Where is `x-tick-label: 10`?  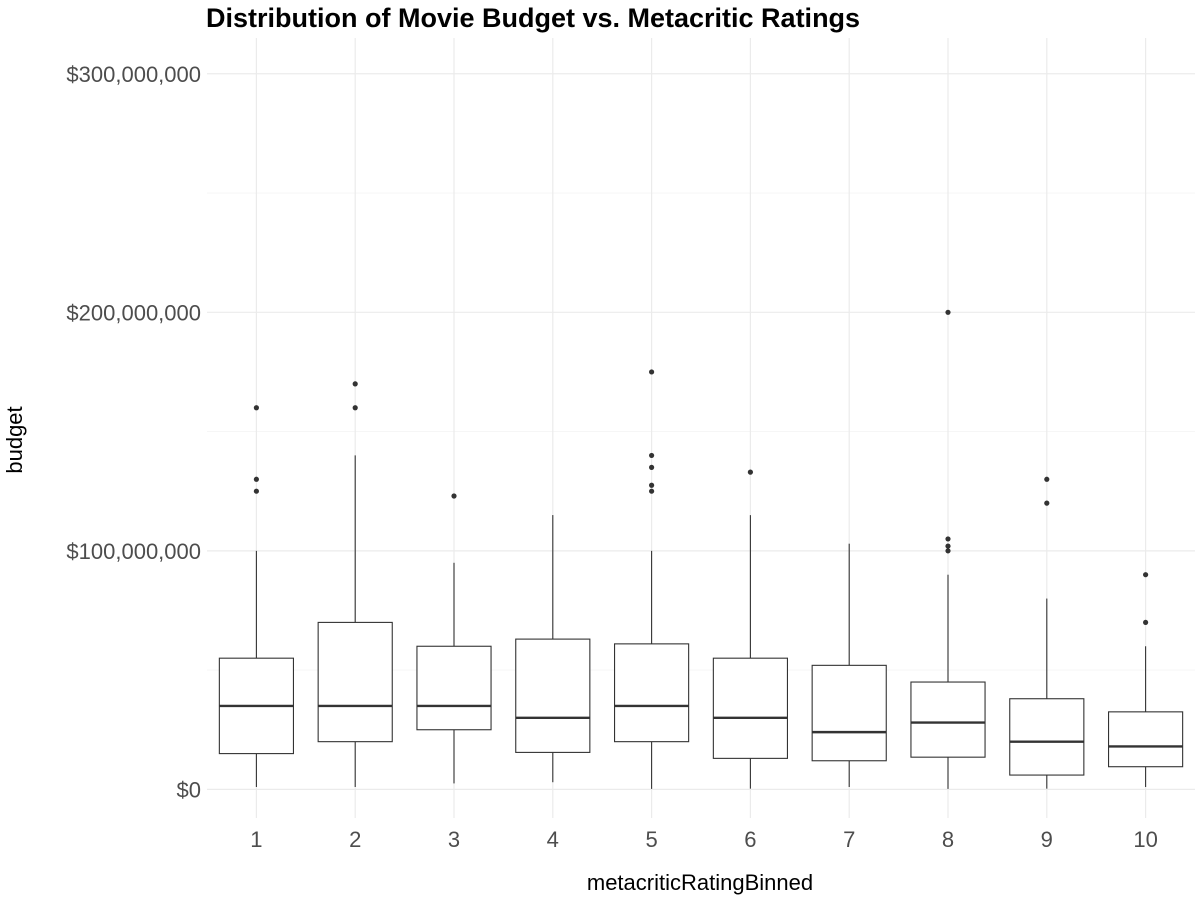
x-tick-label: 10 is located at coordinates (1145, 839).